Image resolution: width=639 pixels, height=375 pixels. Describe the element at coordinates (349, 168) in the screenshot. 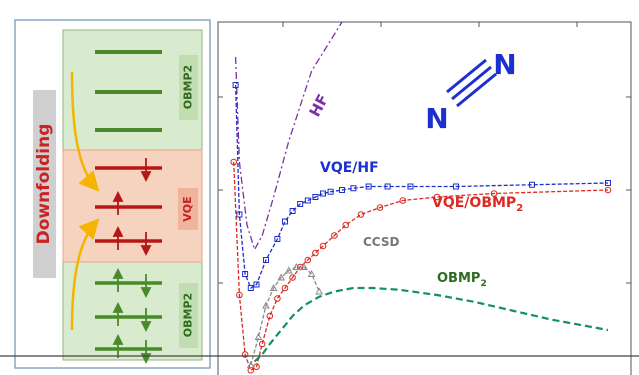

I see `vqe-hf-label: VQE/HF` at that location.